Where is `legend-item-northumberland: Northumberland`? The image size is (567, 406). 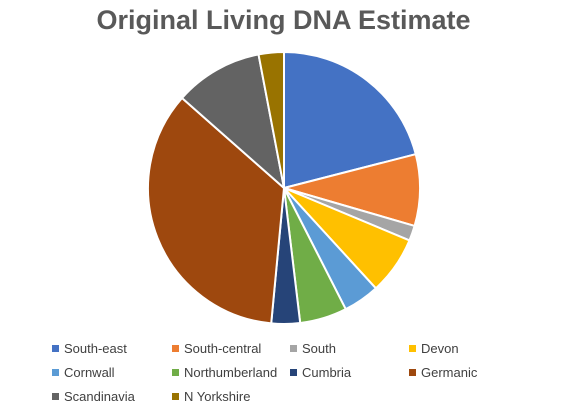 legend-item-northumberland: Northumberland is located at coordinates (224, 372).